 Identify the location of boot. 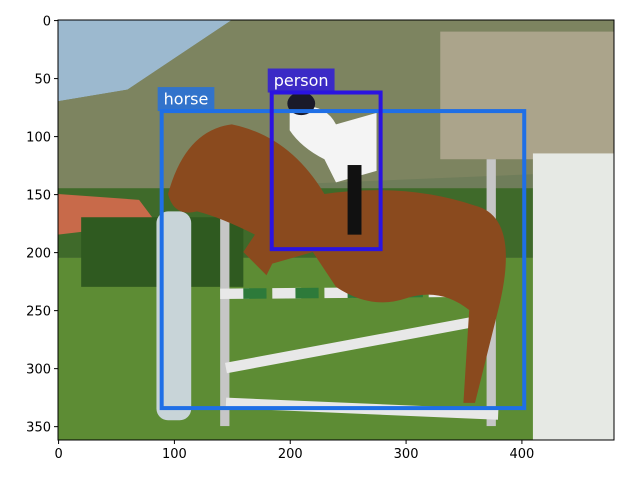
(354, 200).